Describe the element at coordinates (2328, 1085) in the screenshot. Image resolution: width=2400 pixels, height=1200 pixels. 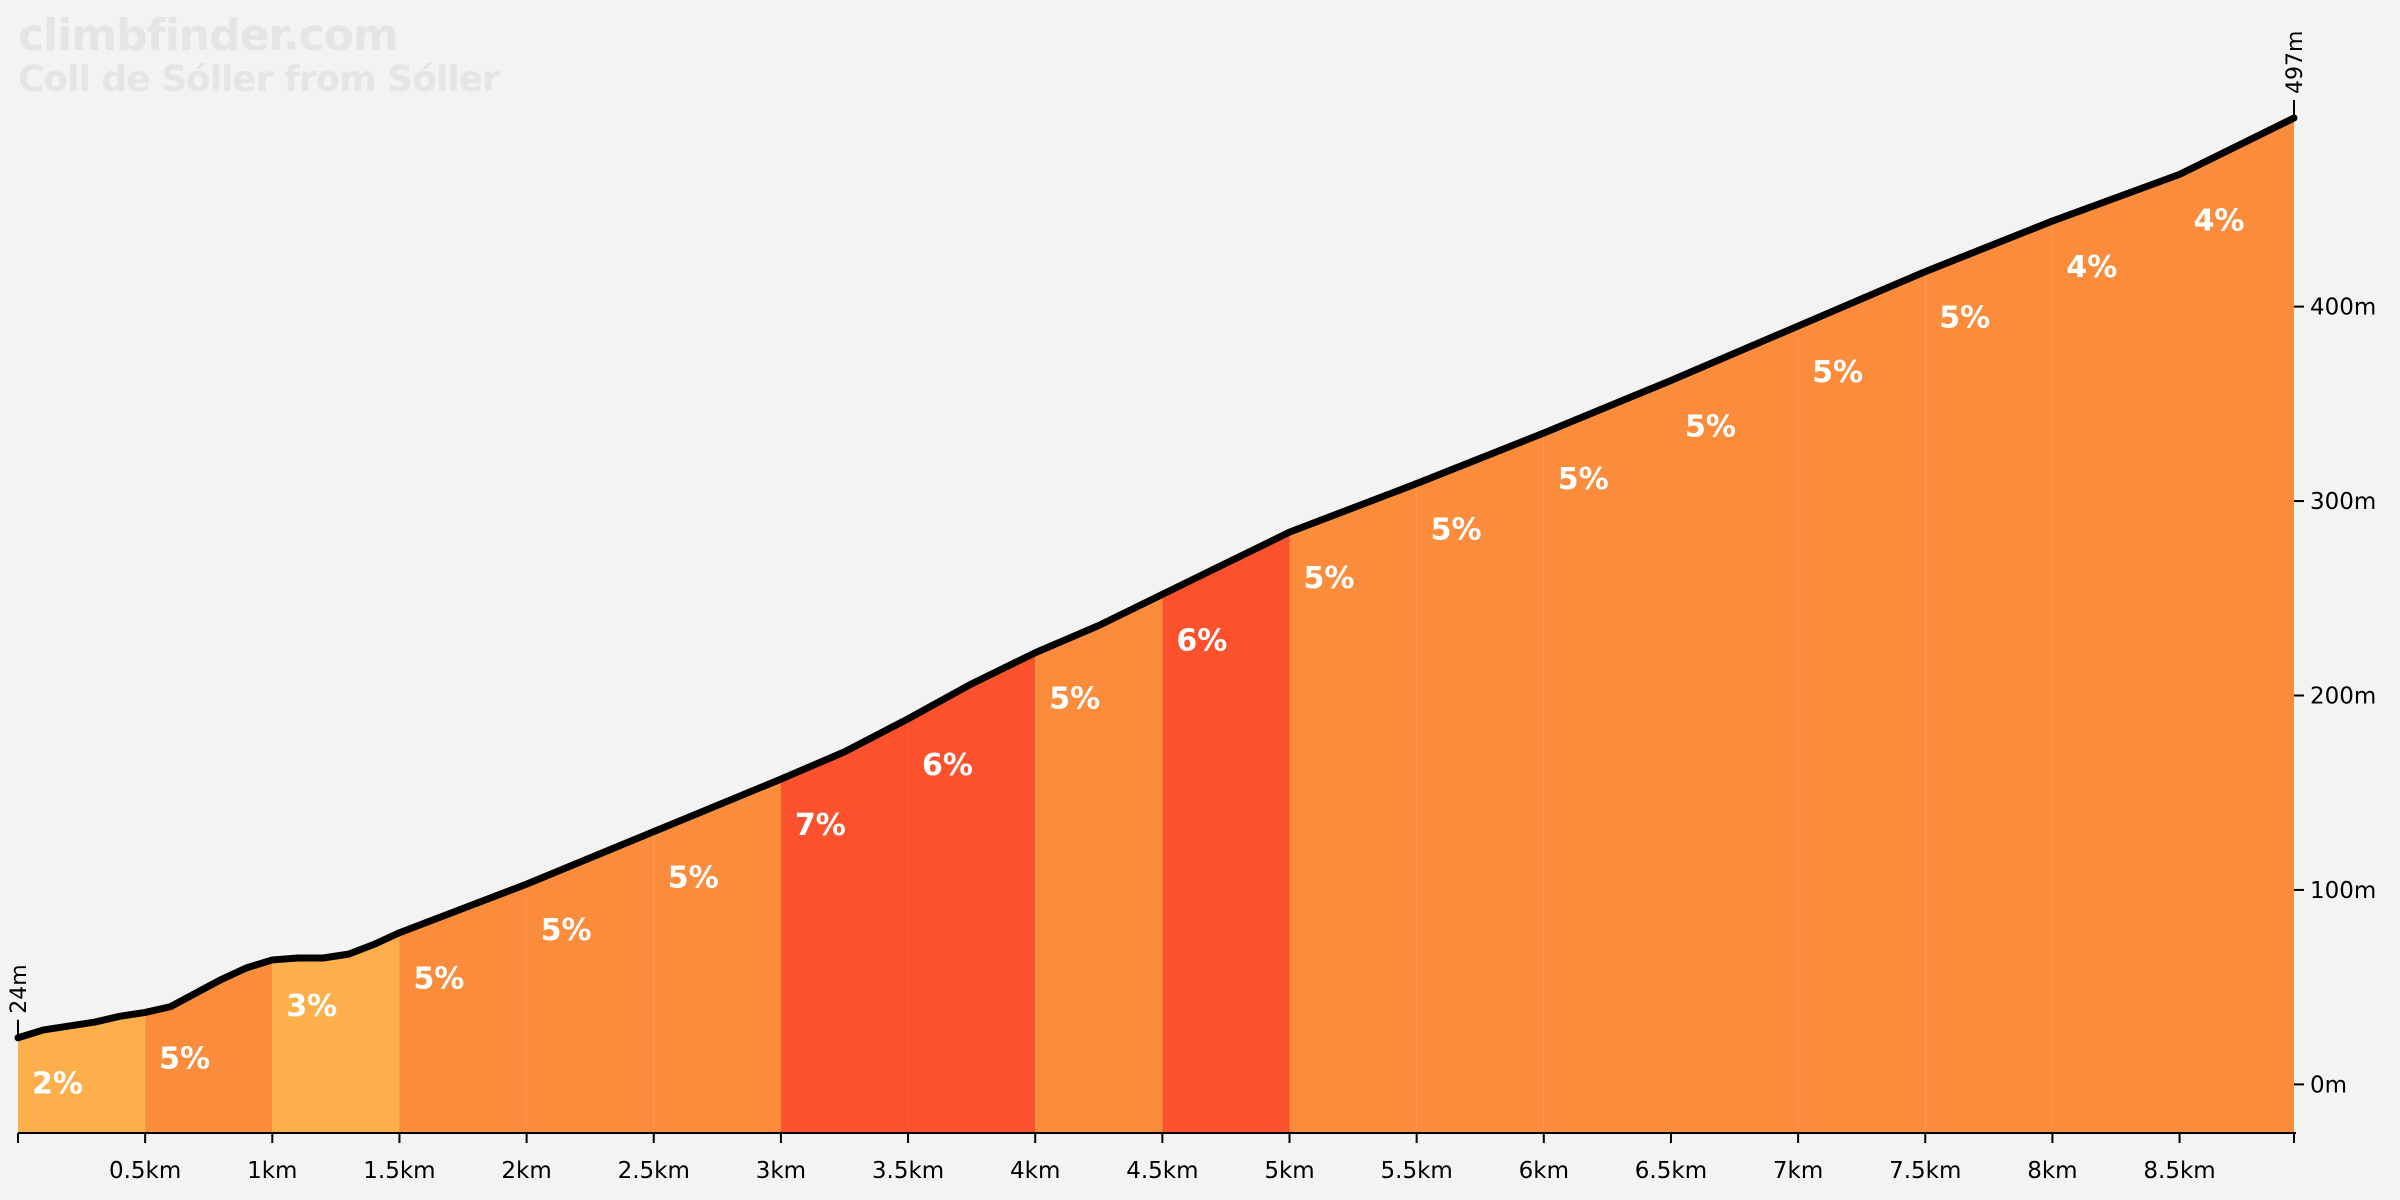
I see `y-tick-label: 0m` at that location.